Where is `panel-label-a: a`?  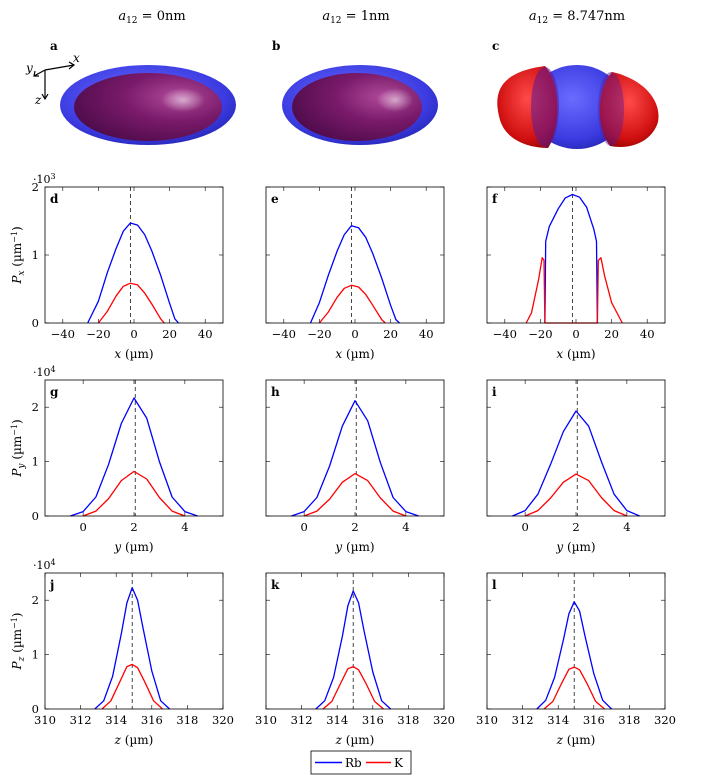 panel-label-a: a is located at coordinates (54, 46).